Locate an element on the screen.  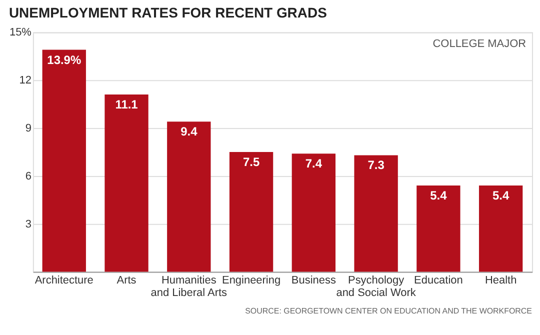
data-label: 11.1 is located at coordinates (126, 104).